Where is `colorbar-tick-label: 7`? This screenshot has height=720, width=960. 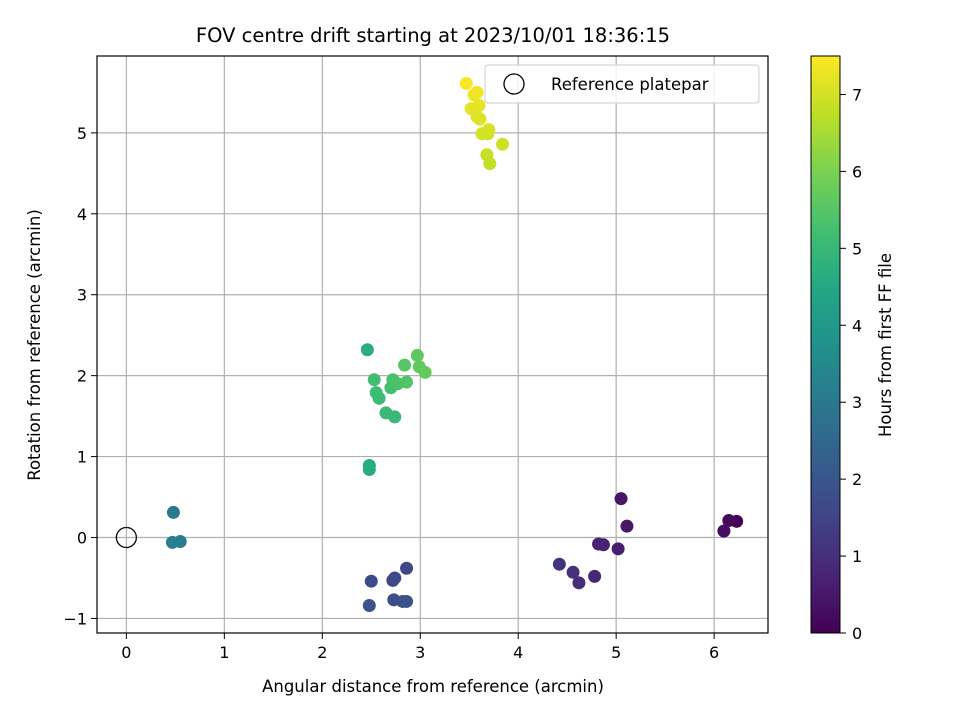
colorbar-tick-label: 7 is located at coordinates (857, 94).